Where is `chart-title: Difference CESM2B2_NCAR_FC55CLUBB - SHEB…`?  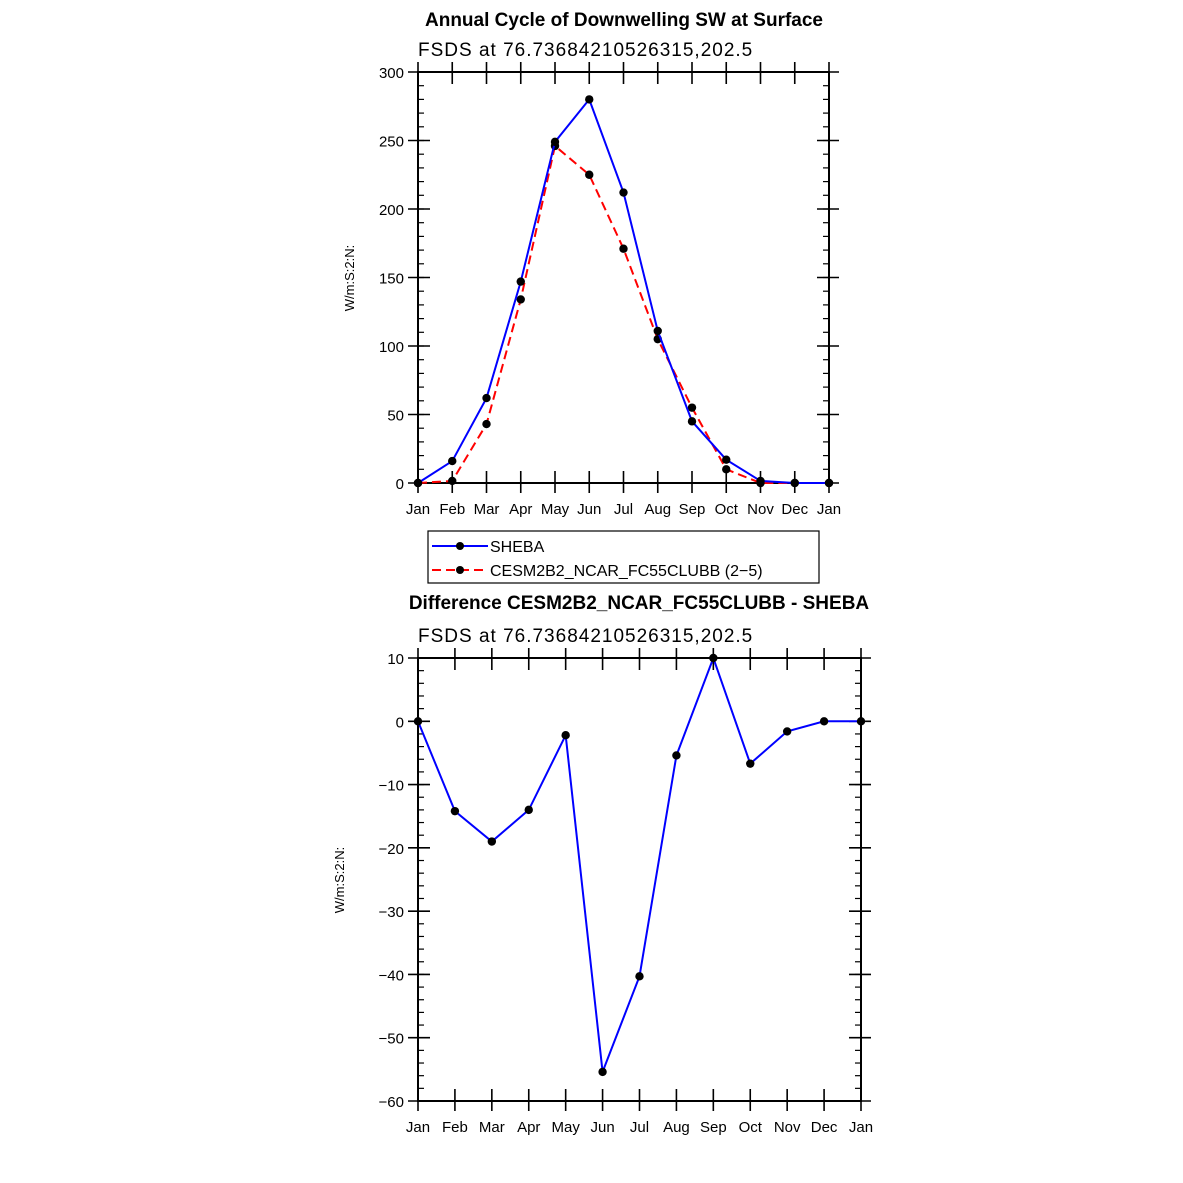 chart-title: Difference CESM2B2_NCAR_FC55CLUBB - SHEB… is located at coordinates (639, 603).